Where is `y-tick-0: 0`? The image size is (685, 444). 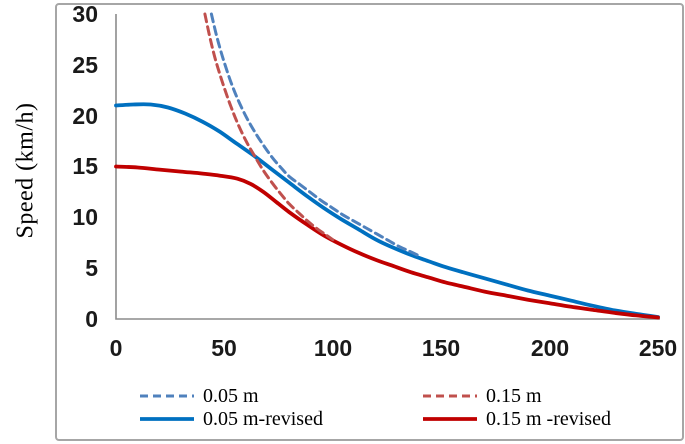 y-tick-0: 0 is located at coordinates (91, 319).